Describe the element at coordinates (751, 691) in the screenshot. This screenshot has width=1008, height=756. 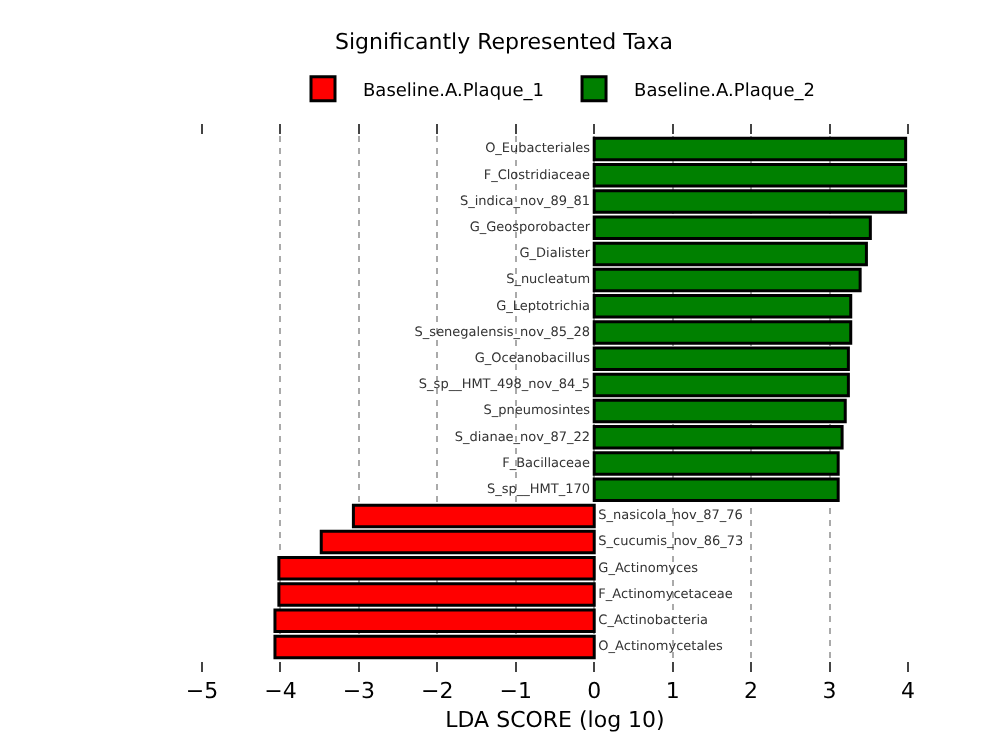
I see `x-tick-label: 2` at that location.